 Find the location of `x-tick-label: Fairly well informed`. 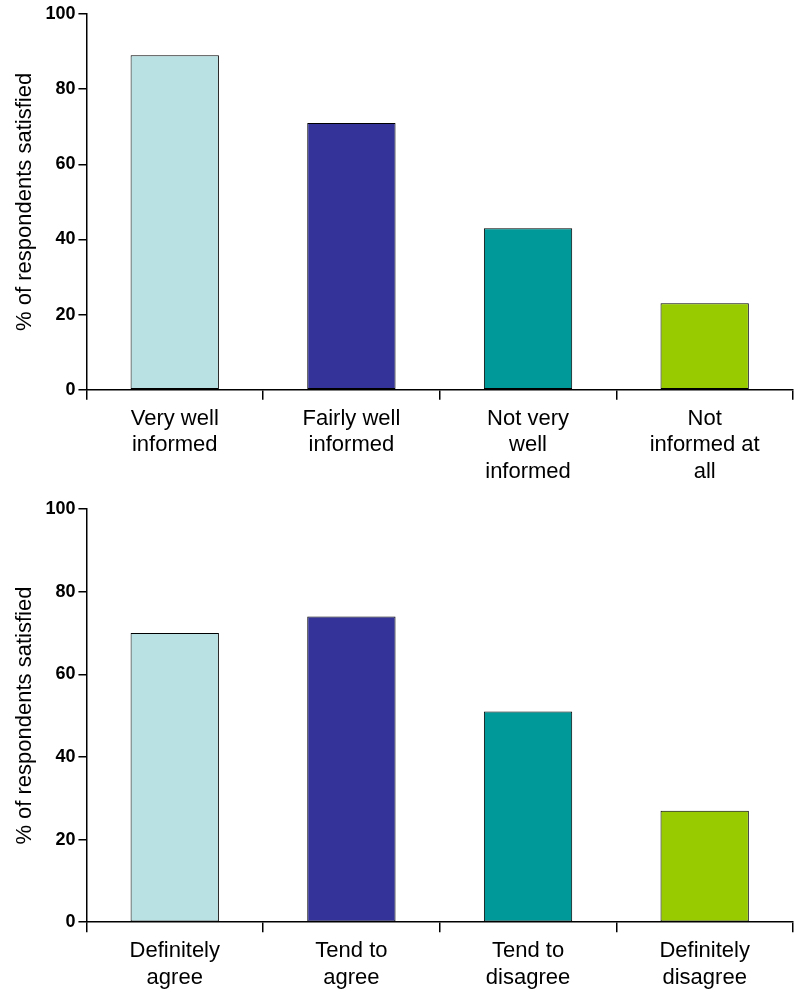

x-tick-label: Fairly well informed is located at coordinates (351, 431).